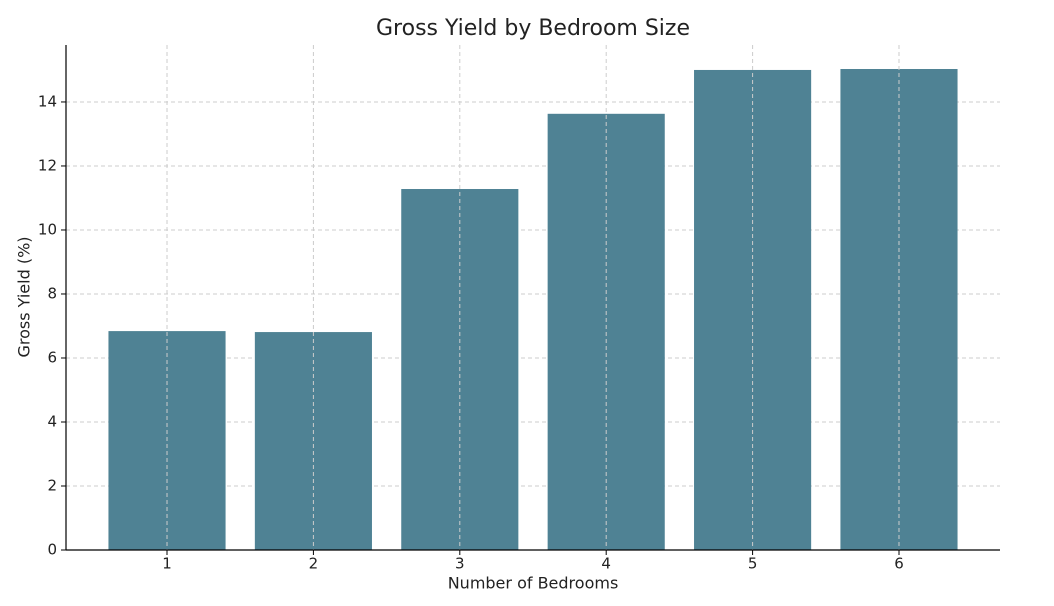 Image resolution: width=1054 pixels, height=606 pixels. What do you see at coordinates (52, 550) in the screenshot?
I see `y-tick-label: 0` at bounding box center [52, 550].